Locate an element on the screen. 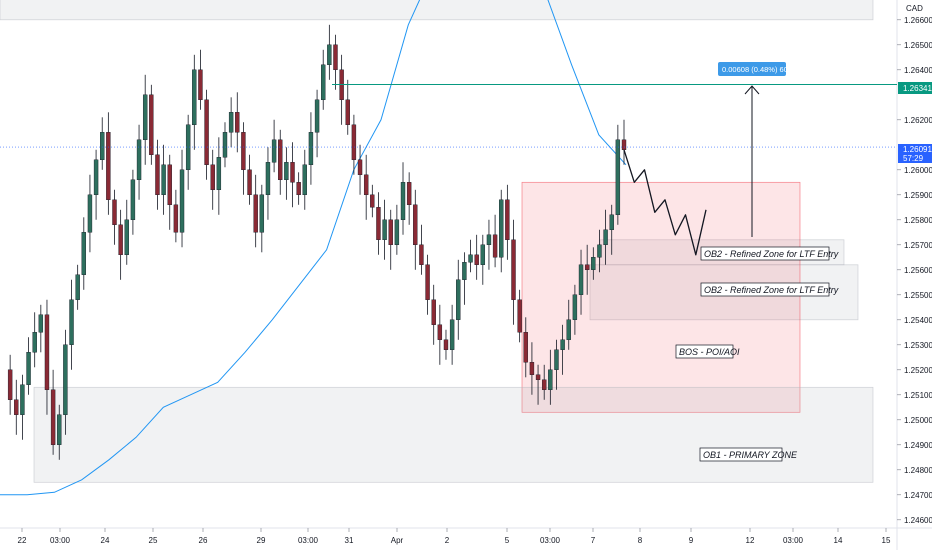 This screenshot has height=555, width=932. current-price-tag: 1.26091 57:29 is located at coordinates (915, 153).